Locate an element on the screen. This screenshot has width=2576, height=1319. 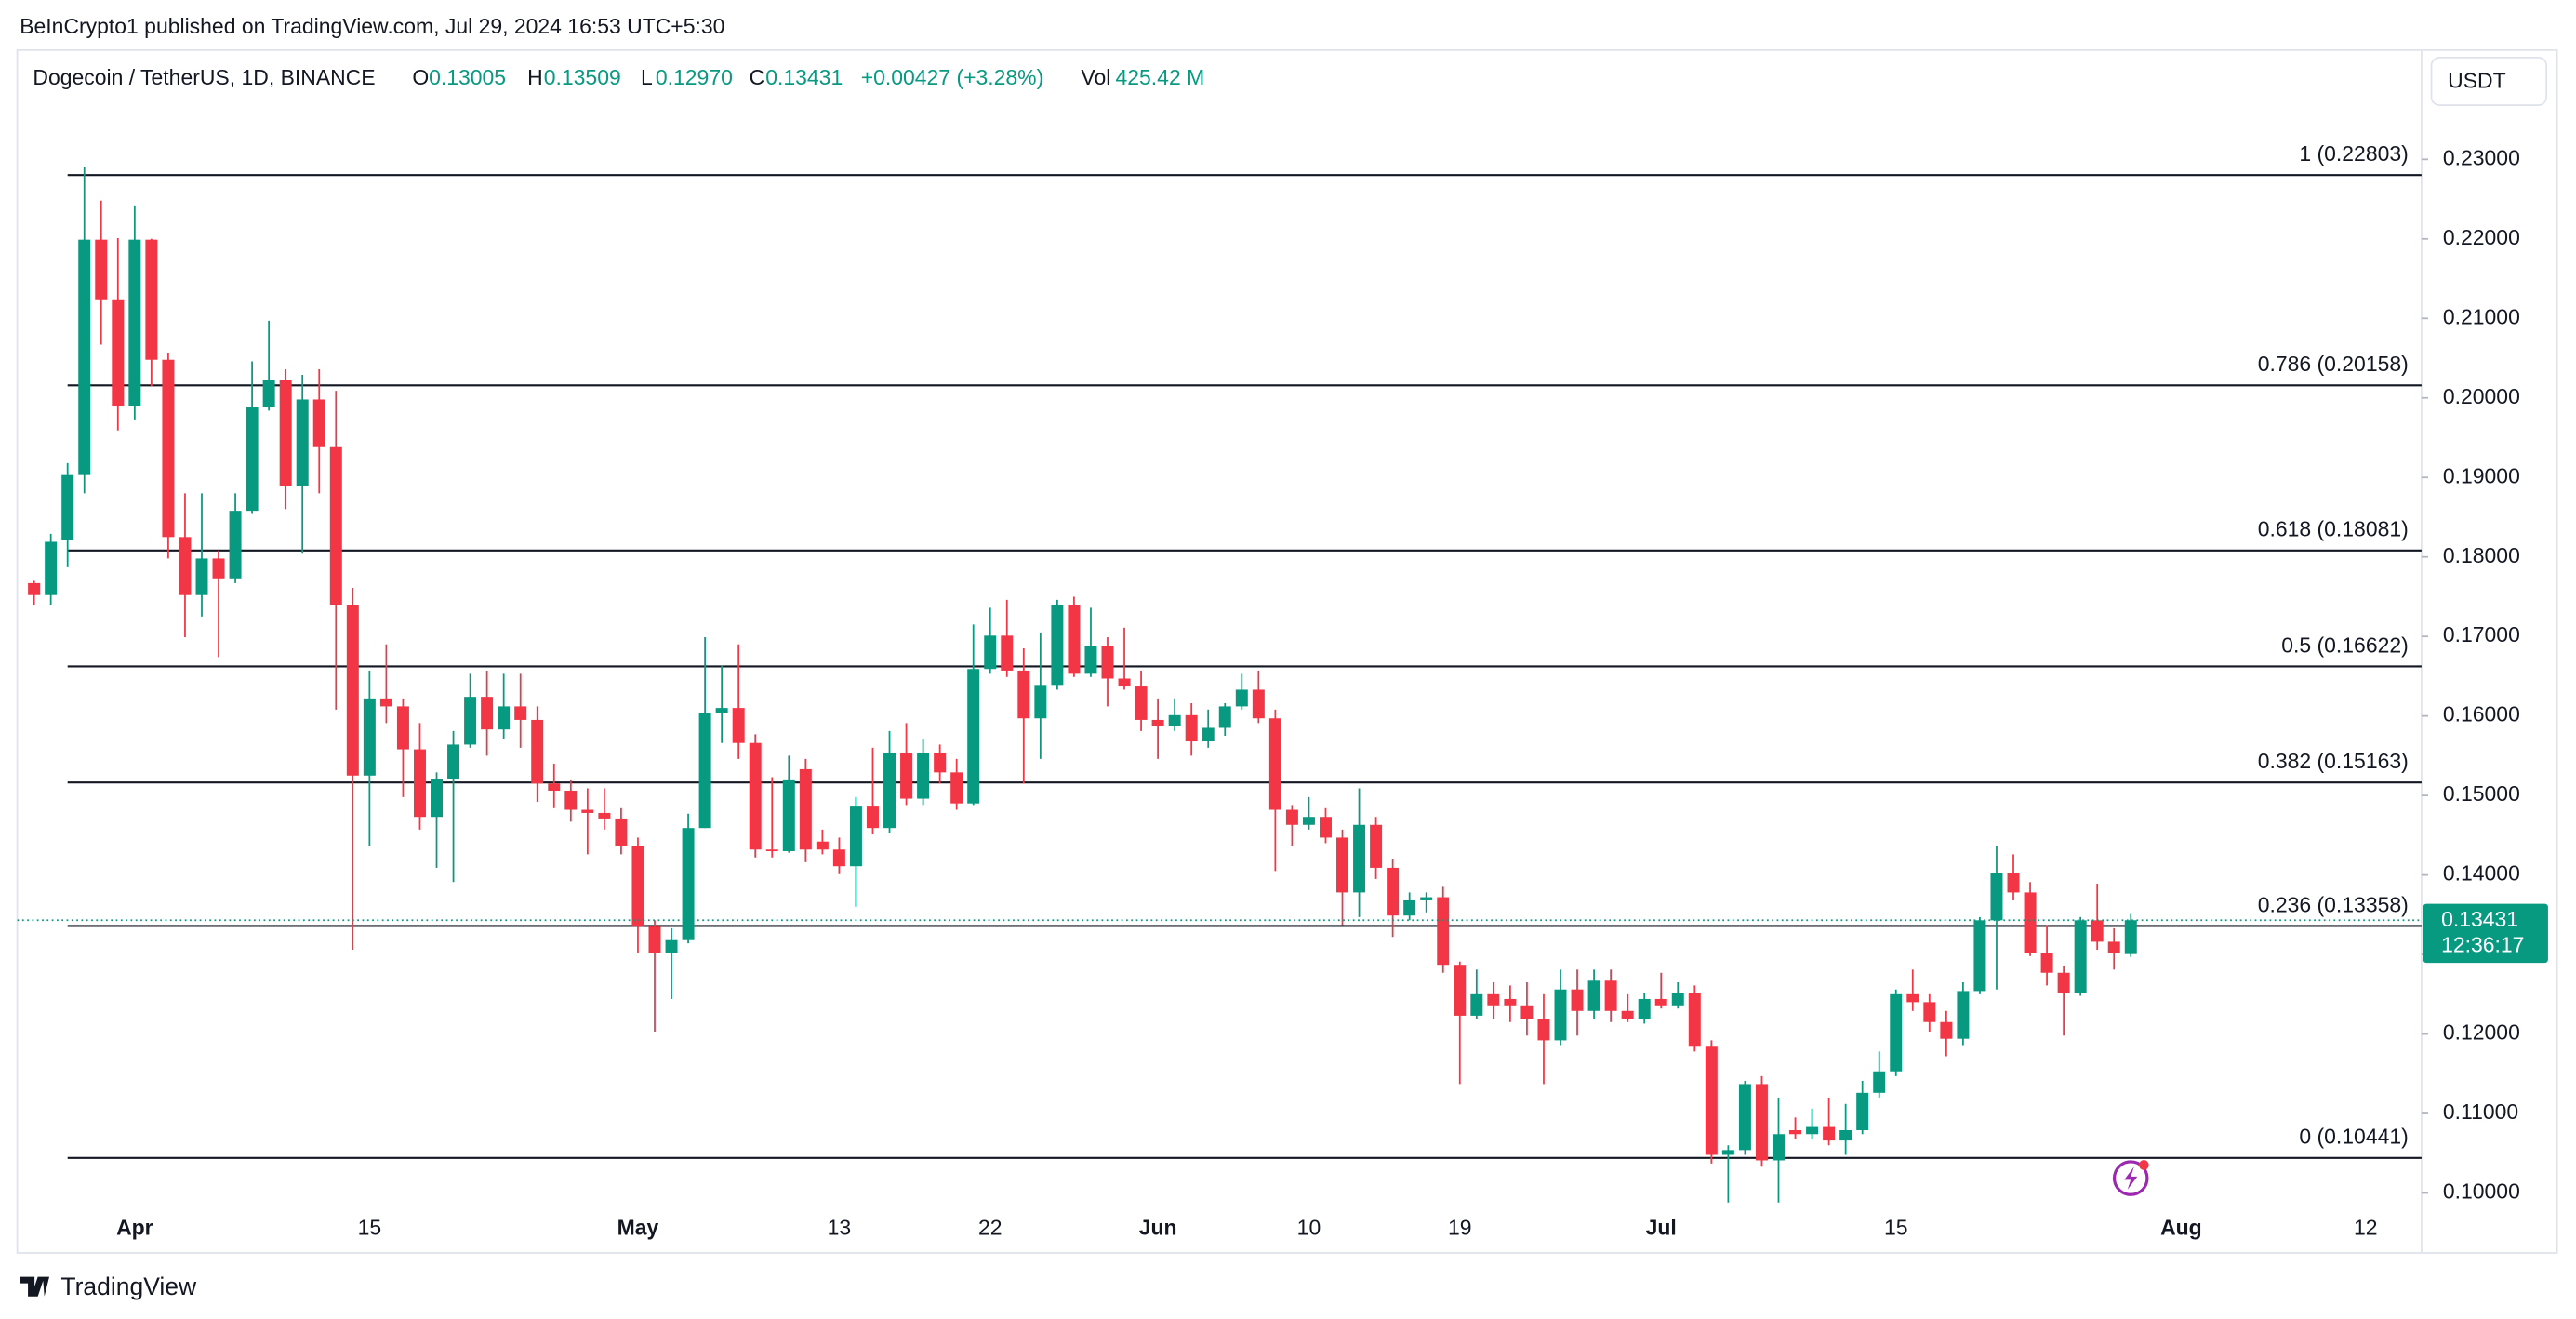
y-tick-label: 0.21000 is located at coordinates (2481, 316).